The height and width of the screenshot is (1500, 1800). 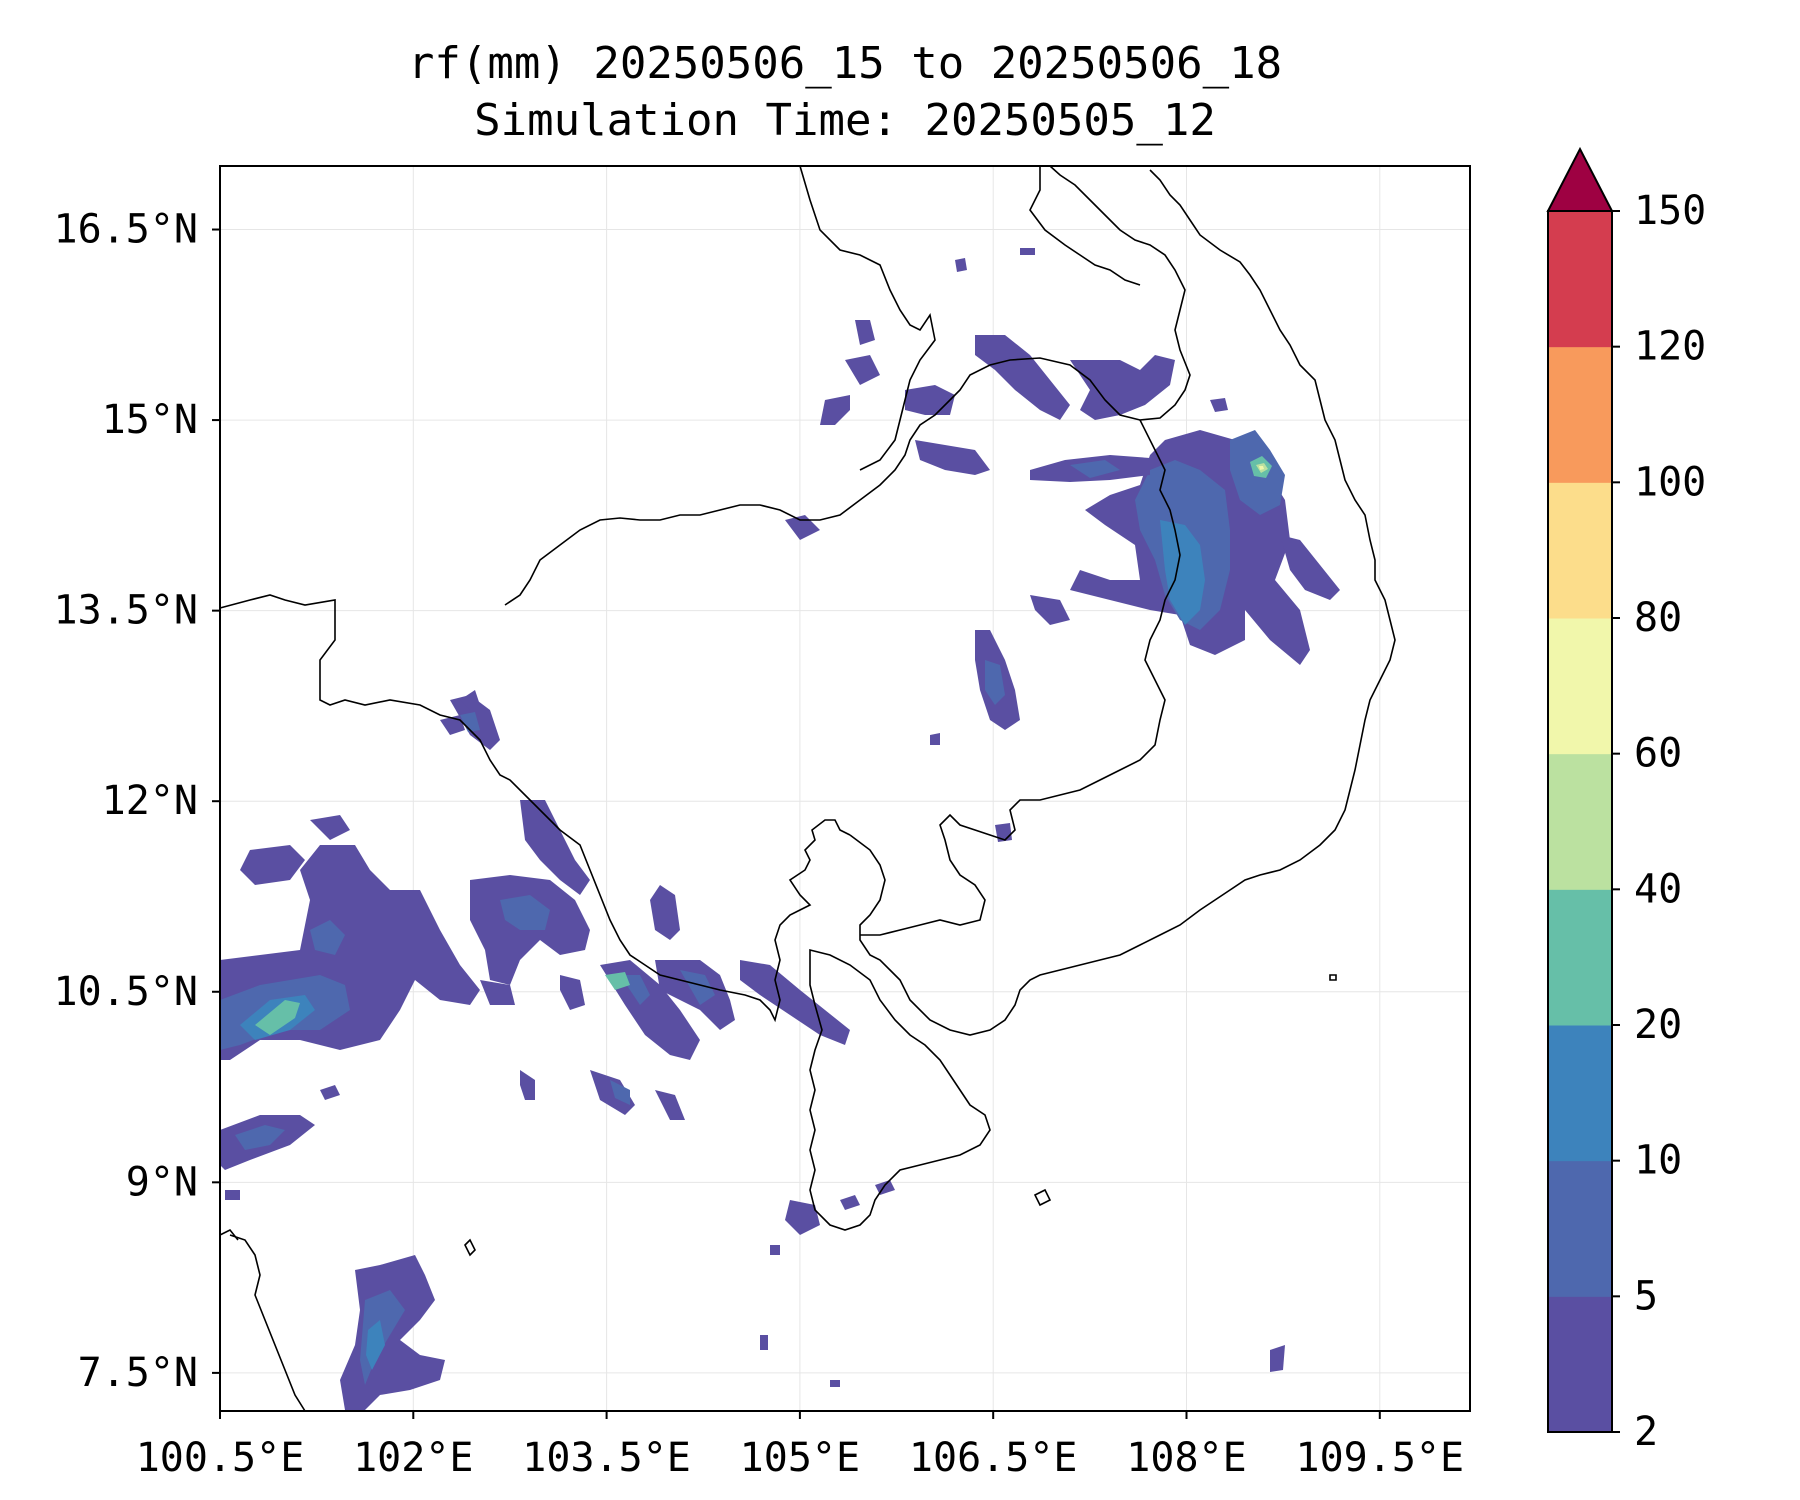 What do you see at coordinates (900, 1089) in the screenshot?
I see `coastline-mekong-delta` at bounding box center [900, 1089].